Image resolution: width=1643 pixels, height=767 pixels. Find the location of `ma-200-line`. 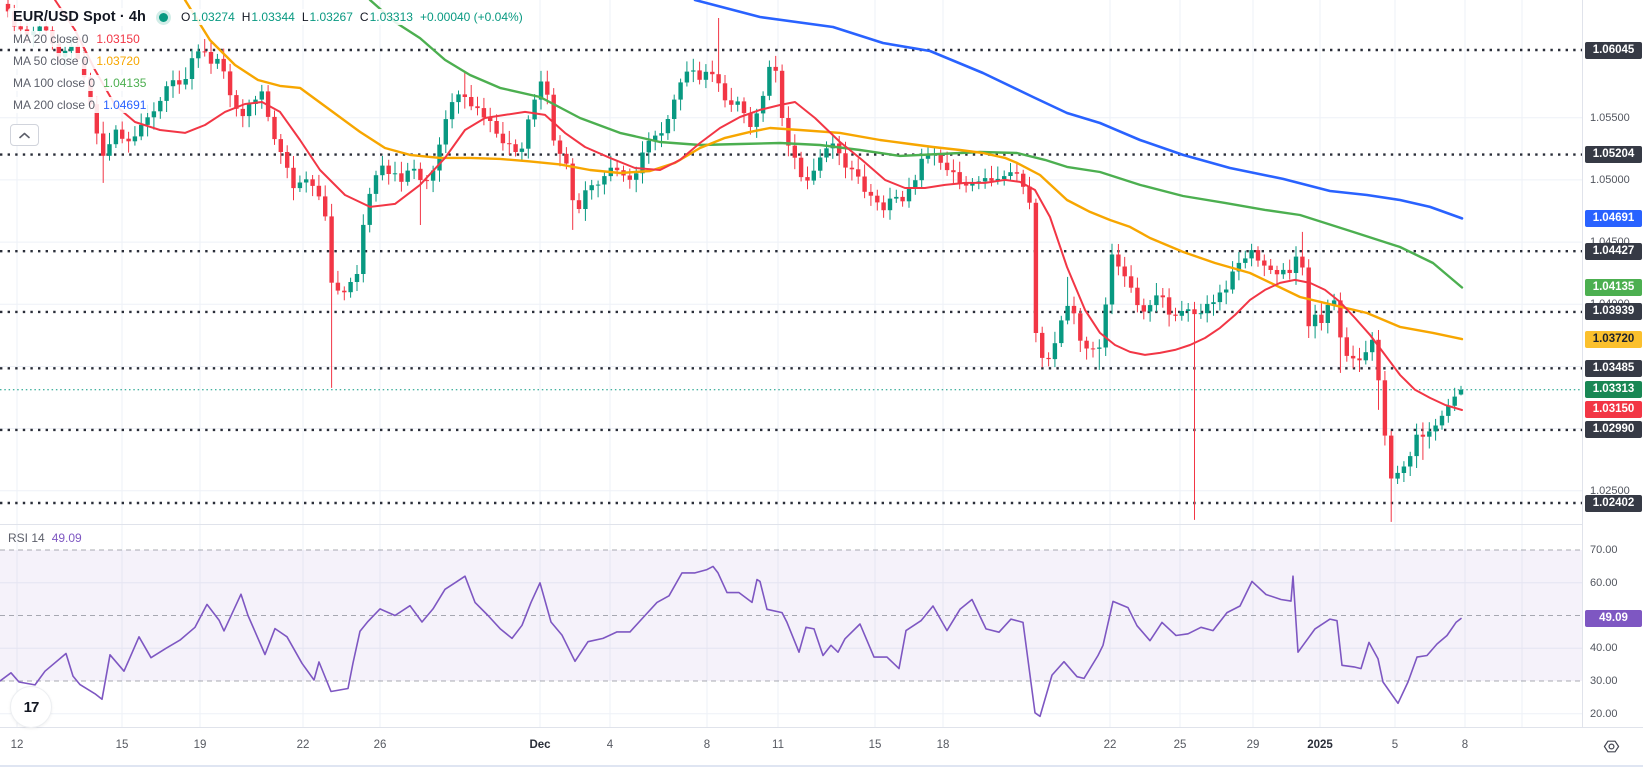

ma-200-line is located at coordinates (1078, 110).